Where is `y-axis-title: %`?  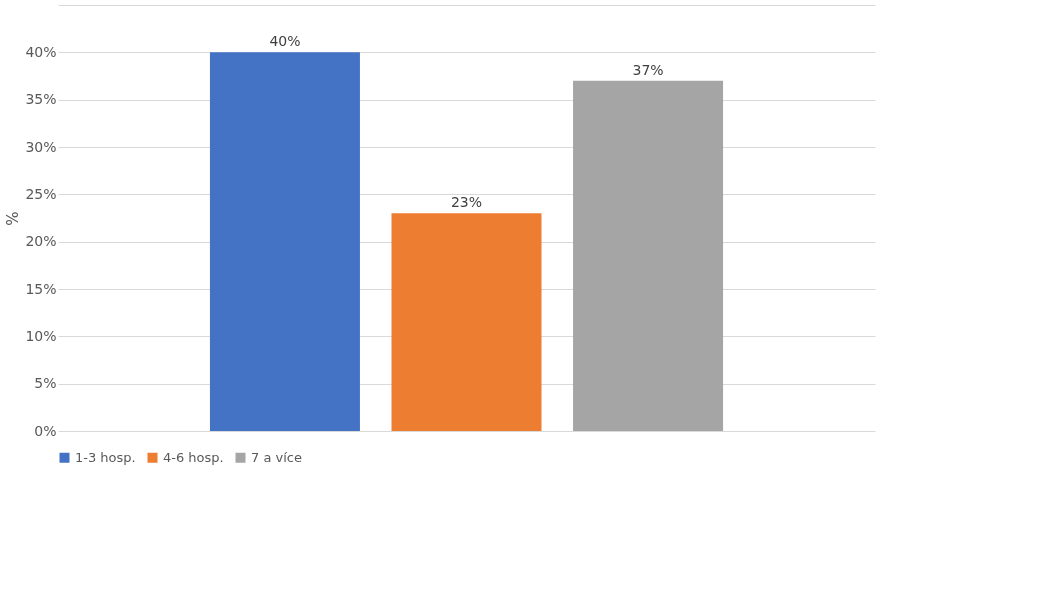
y-axis-title: % is located at coordinates (13, 218).